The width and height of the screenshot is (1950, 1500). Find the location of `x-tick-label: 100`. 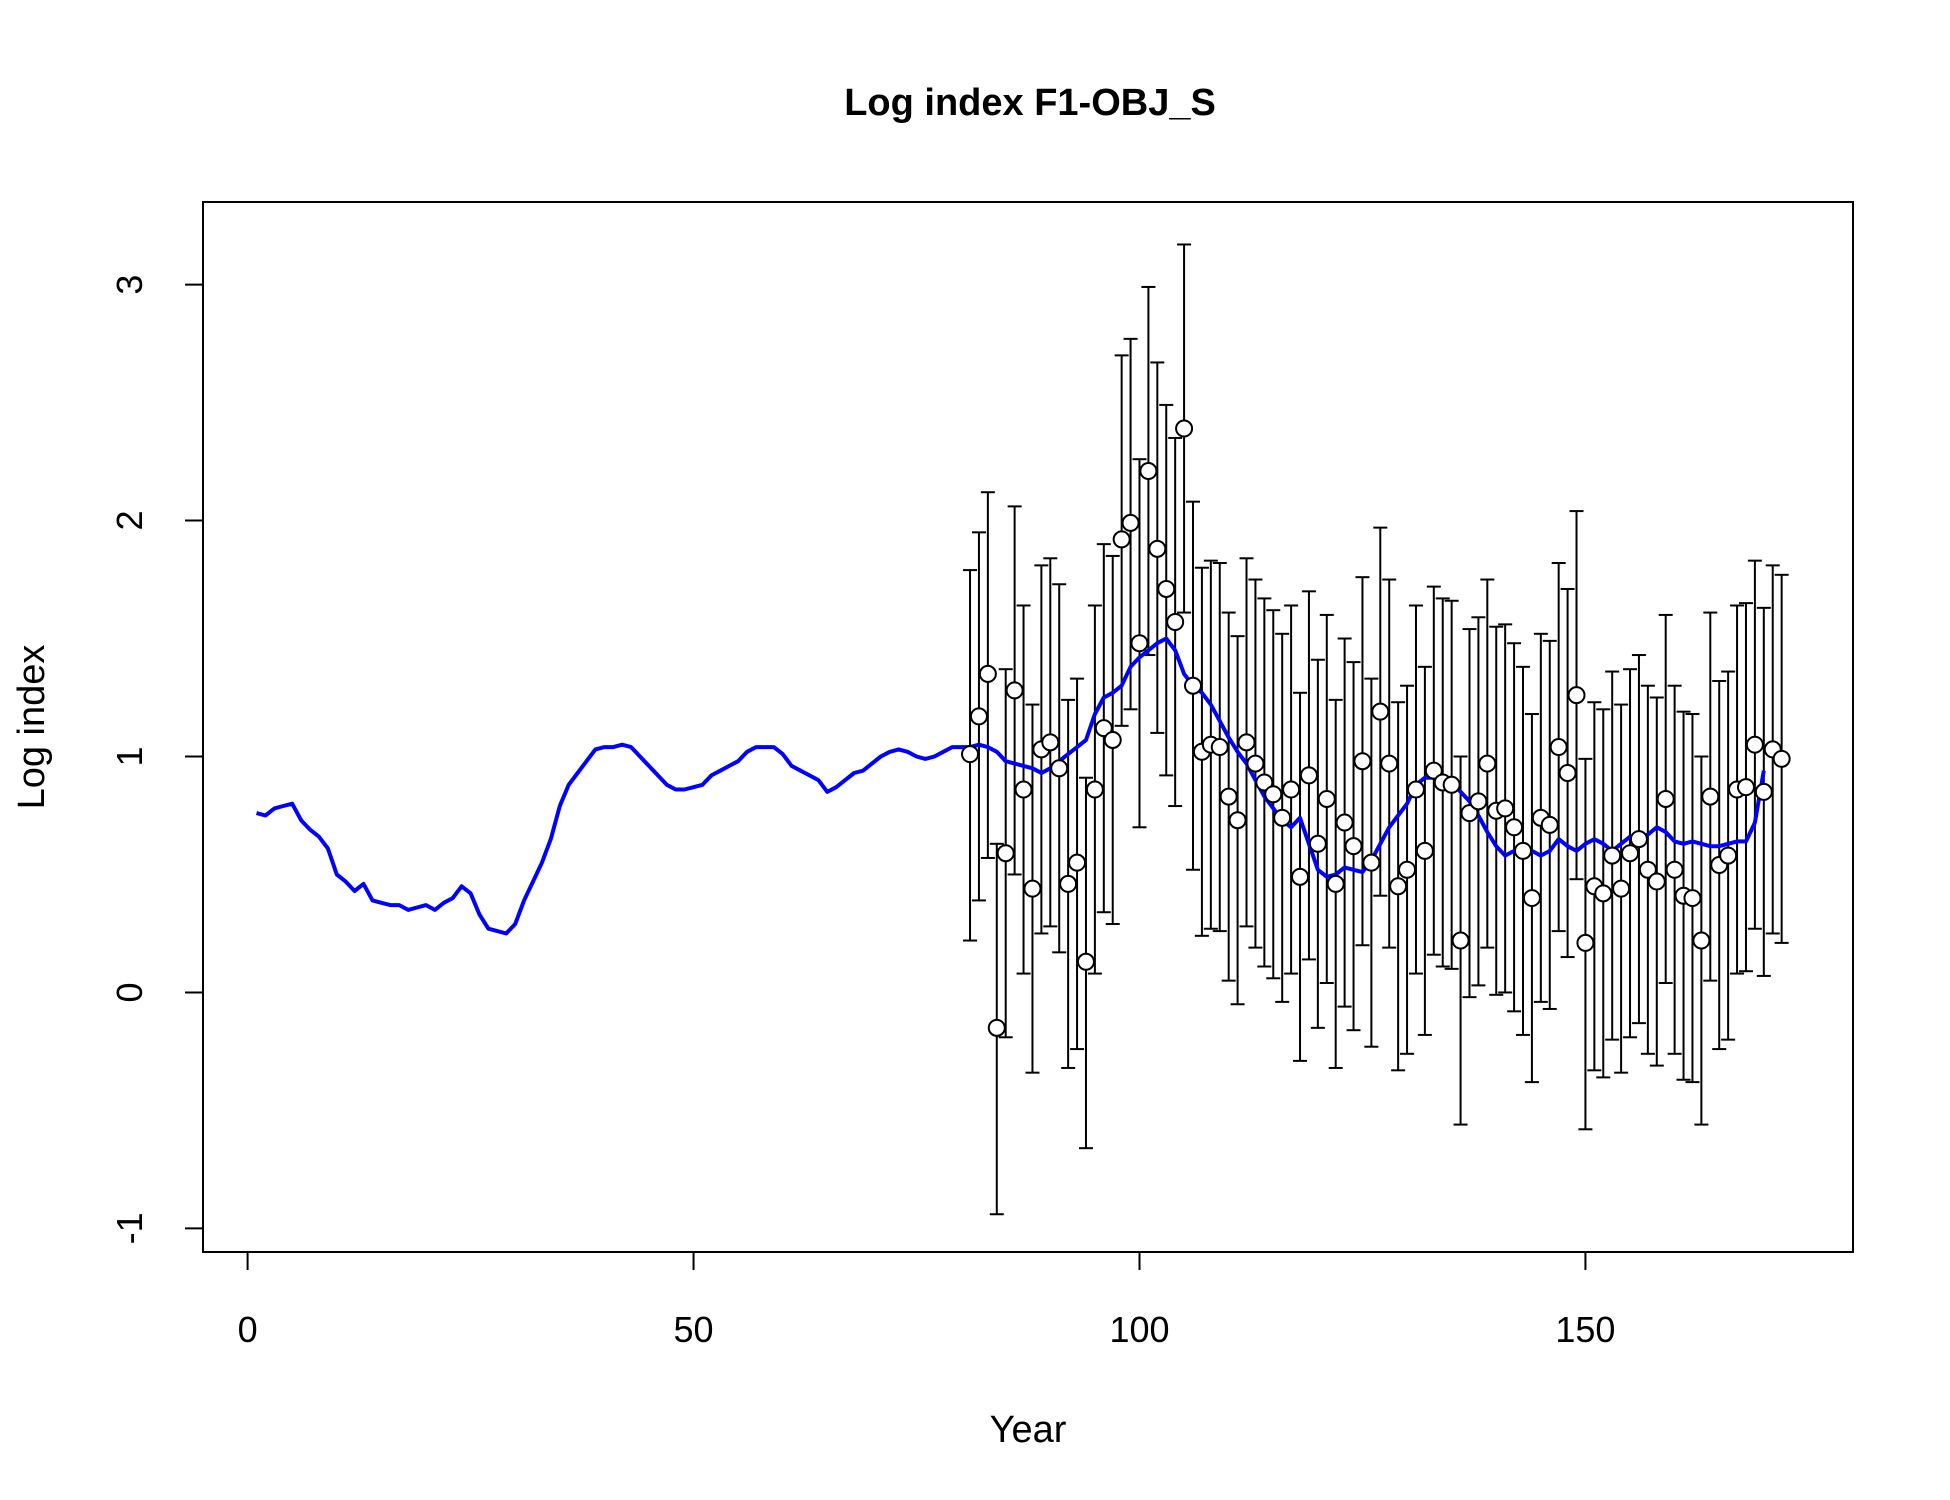

x-tick-label: 100 is located at coordinates (1139, 1329).